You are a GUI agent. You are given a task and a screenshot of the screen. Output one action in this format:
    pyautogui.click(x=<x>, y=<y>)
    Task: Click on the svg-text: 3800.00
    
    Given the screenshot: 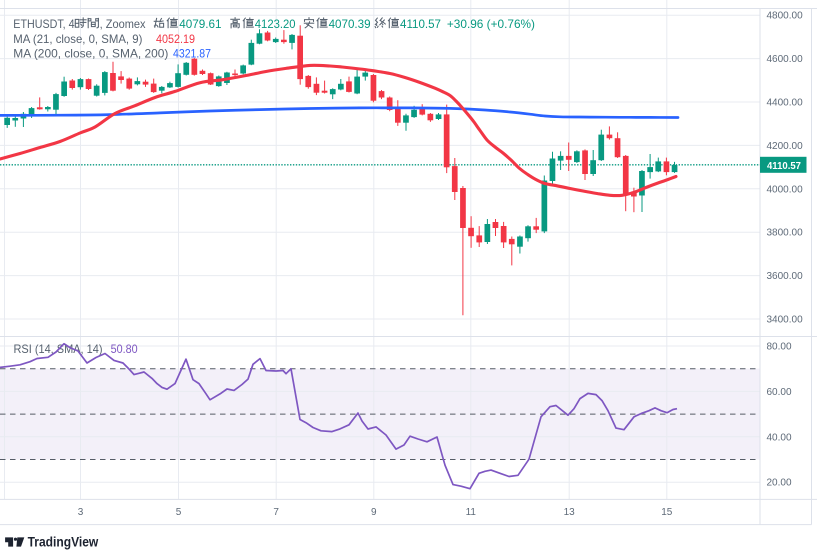 What is the action you would take?
    pyautogui.click(x=785, y=233)
    